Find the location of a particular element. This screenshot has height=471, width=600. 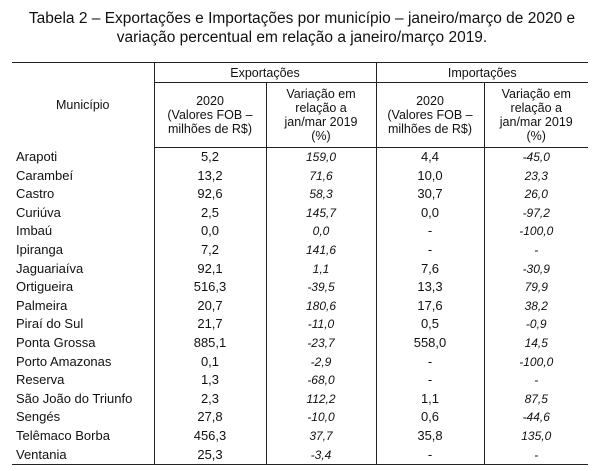

imp-variation-cell: -45,0 is located at coordinates (535, 157).